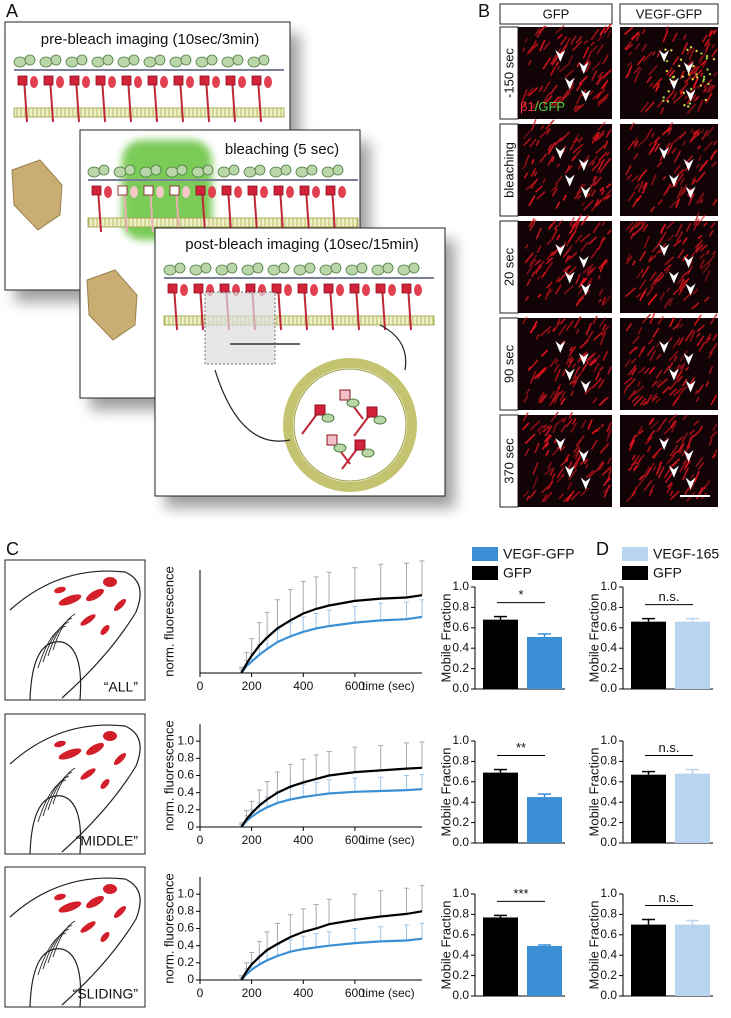 The image size is (731, 1018). Describe the element at coordinates (460, 688) in the screenshot. I see `y-tick-label: 0.0` at that location.